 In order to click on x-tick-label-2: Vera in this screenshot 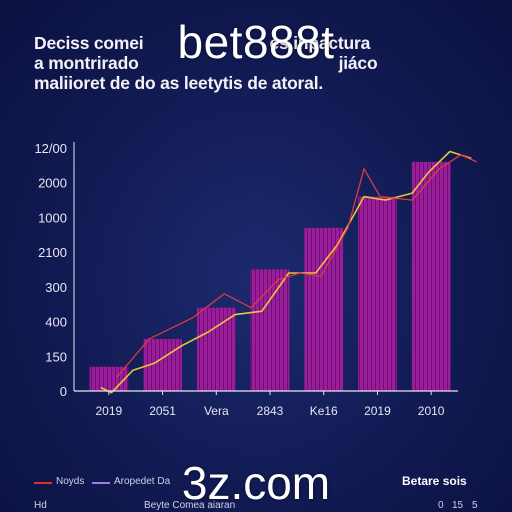, I will do `click(216, 411)`.